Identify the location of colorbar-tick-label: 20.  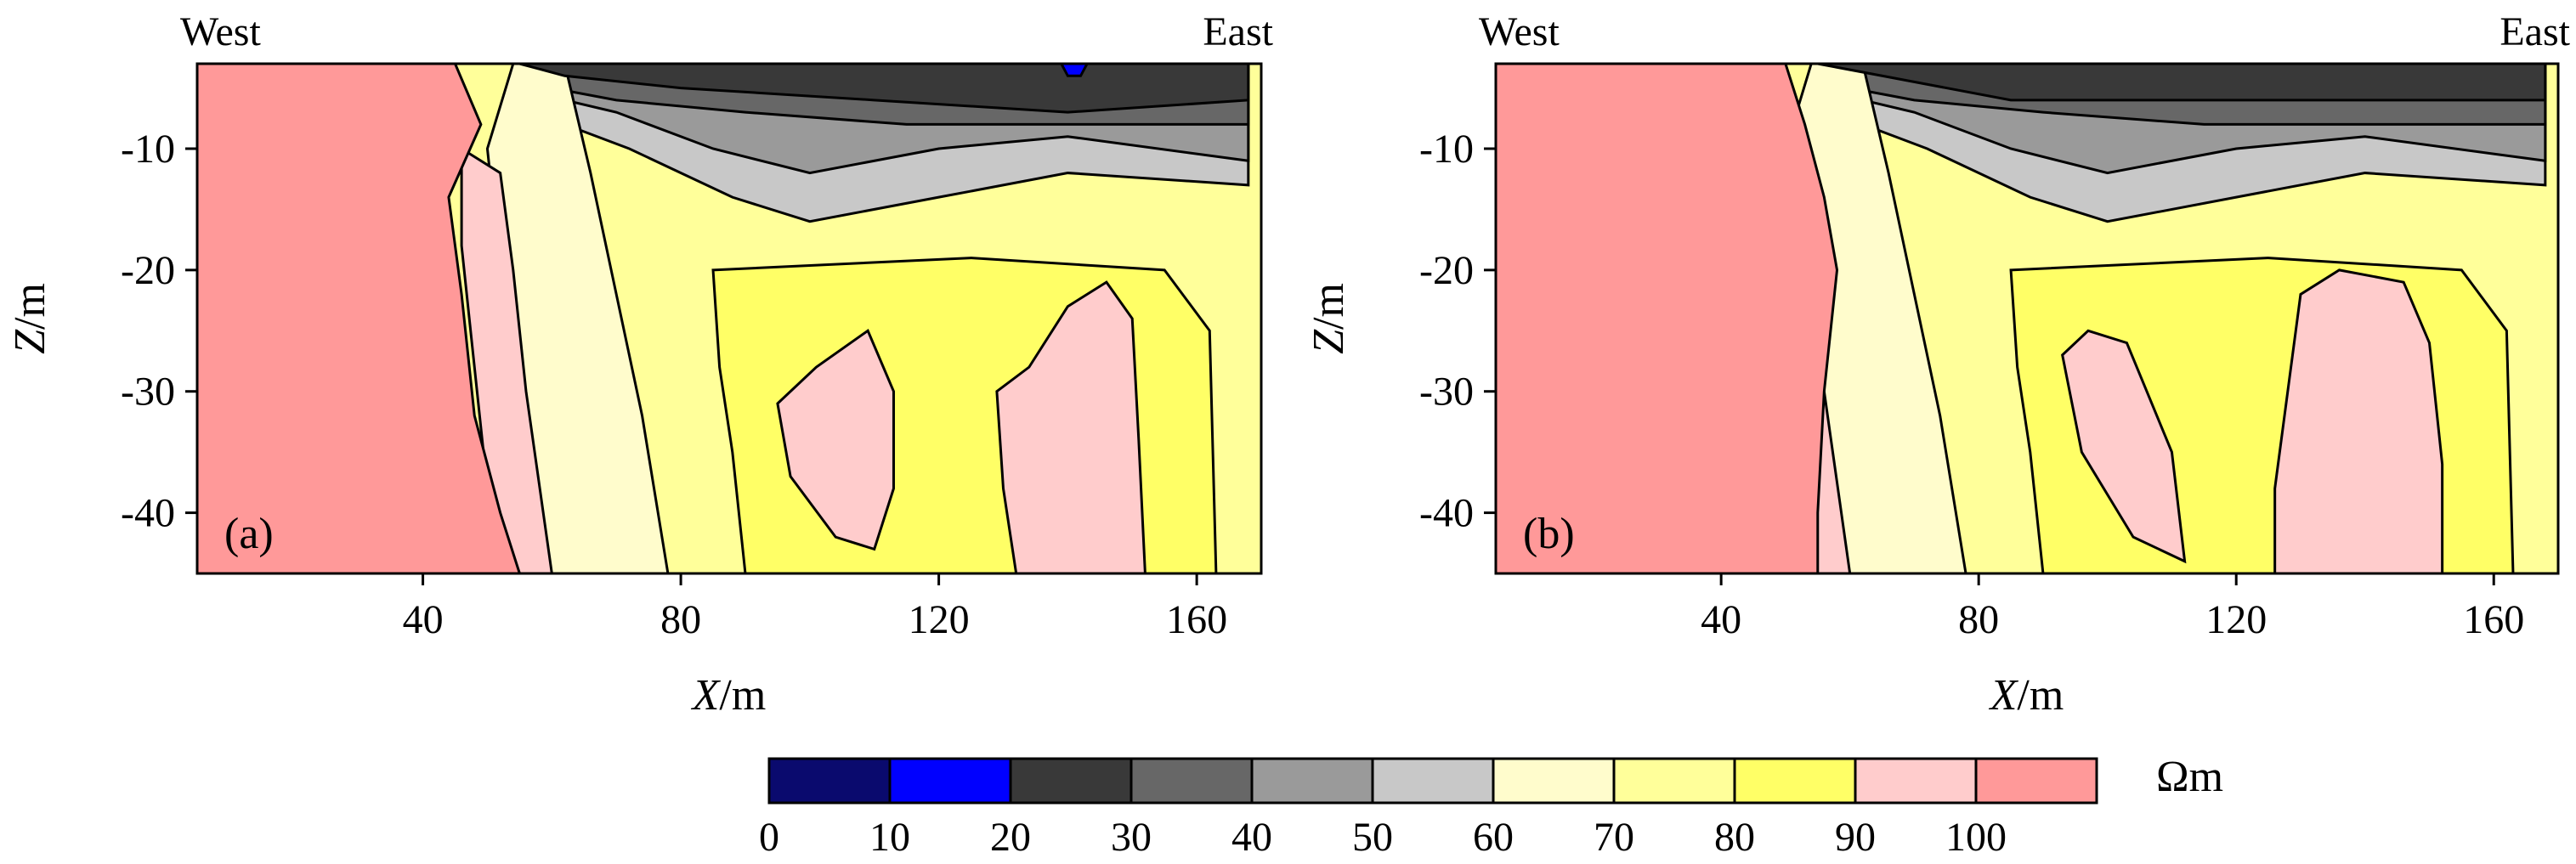
(1010, 837).